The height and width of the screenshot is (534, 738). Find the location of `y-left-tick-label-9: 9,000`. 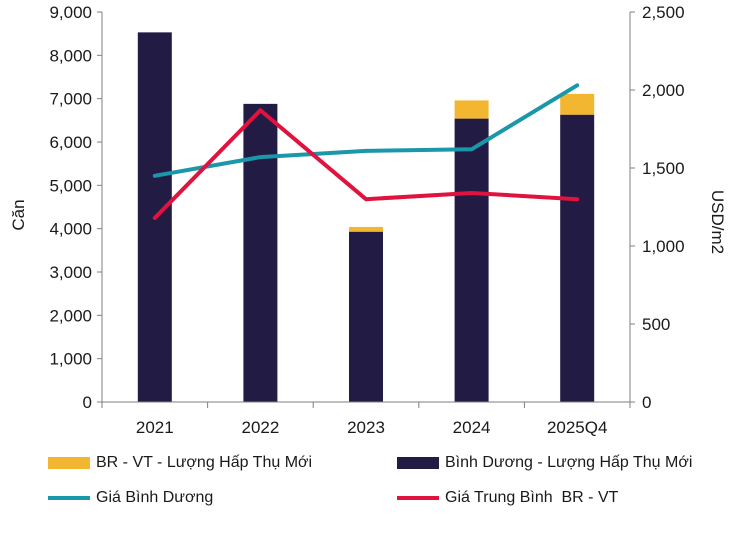

y-left-tick-label-9: 9,000 is located at coordinates (70, 12).